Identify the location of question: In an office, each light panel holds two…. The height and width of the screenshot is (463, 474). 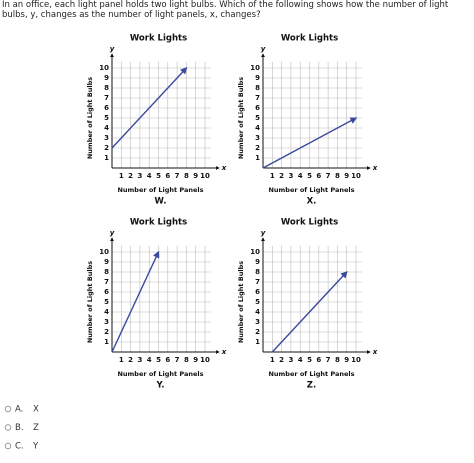
(225, 10).